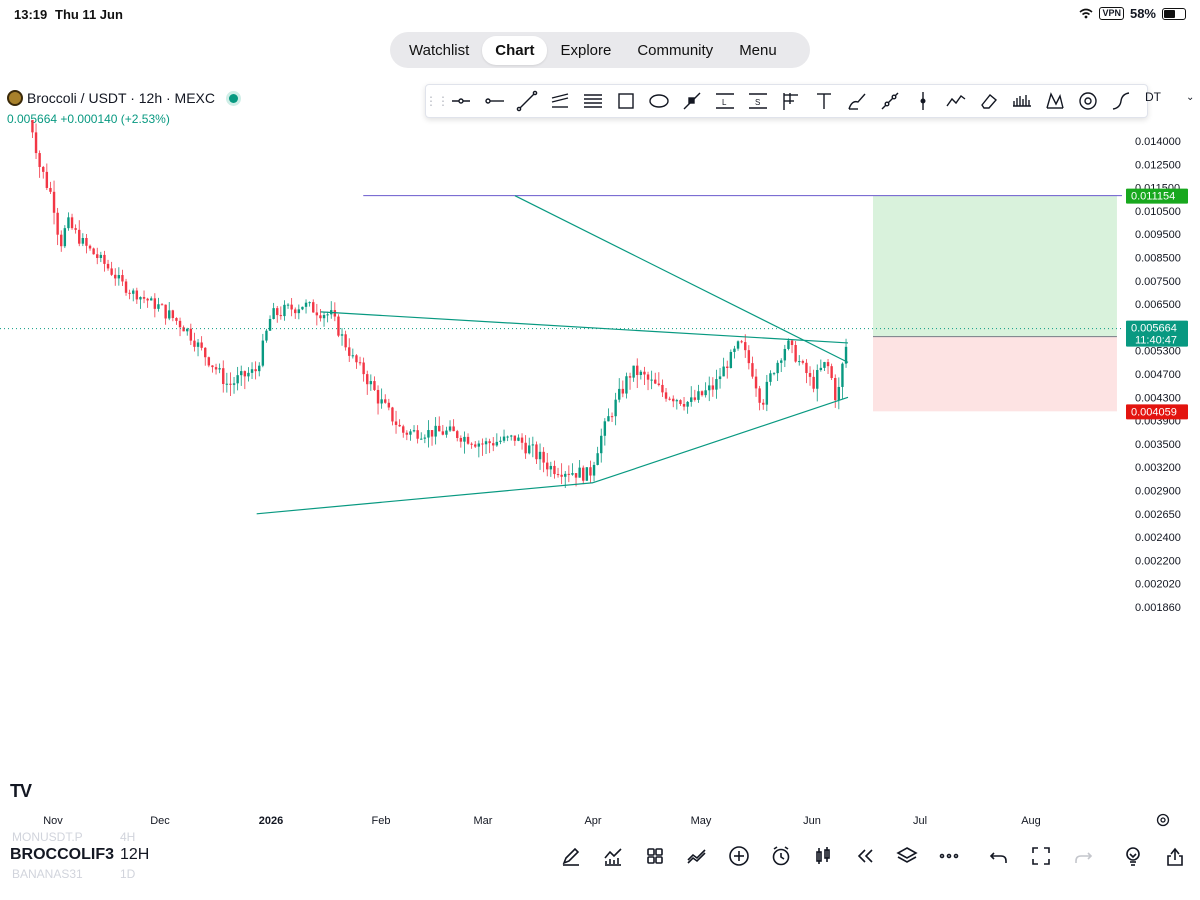  I want to click on horizontal-line-tool-icon, so click(493, 101).